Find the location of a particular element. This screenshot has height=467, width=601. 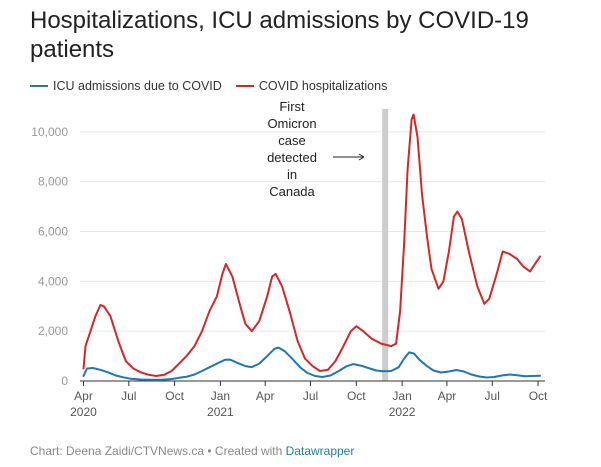

x-tick-label-7: Jan is located at coordinates (401, 396).